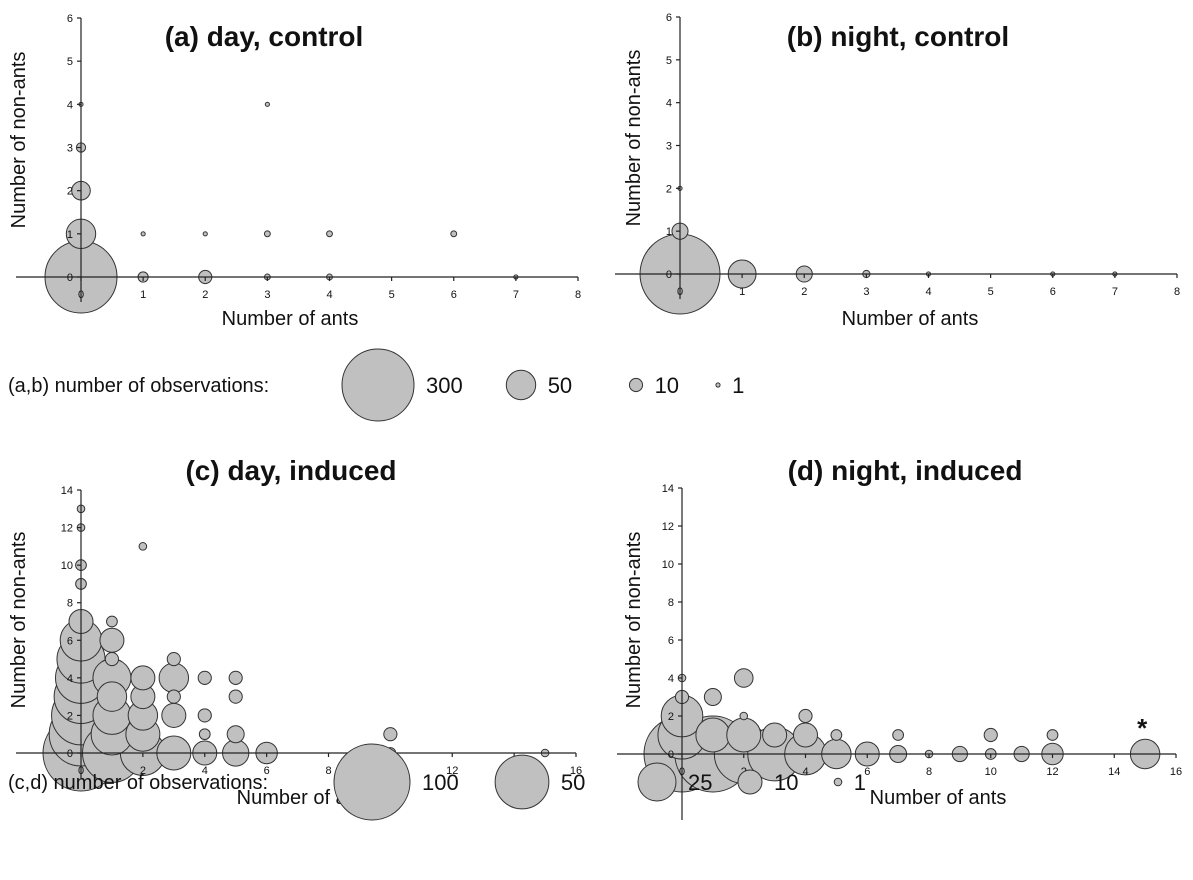 The width and height of the screenshot is (1193, 880). Describe the element at coordinates (991, 292) in the screenshot. I see `x-tick-label: 5` at that location.